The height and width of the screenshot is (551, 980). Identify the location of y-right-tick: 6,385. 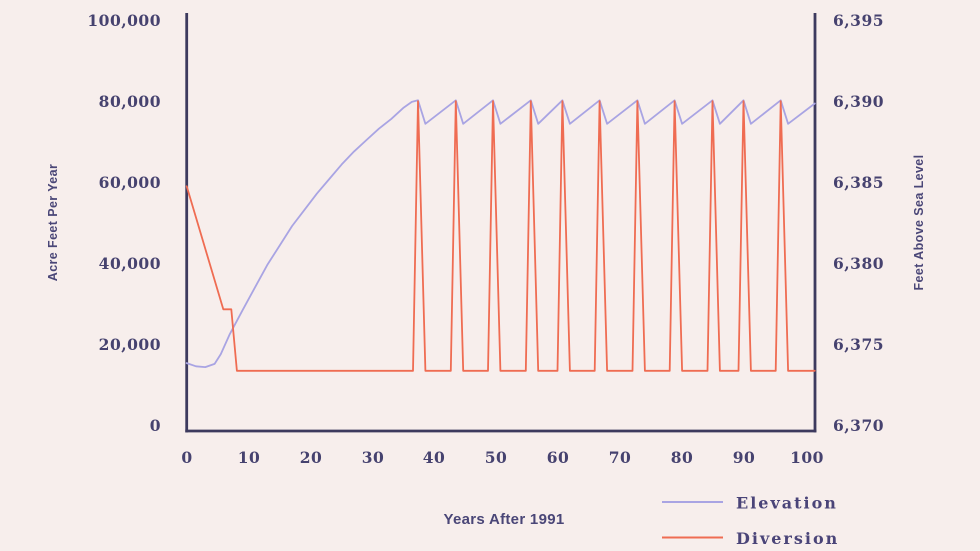
(858, 182).